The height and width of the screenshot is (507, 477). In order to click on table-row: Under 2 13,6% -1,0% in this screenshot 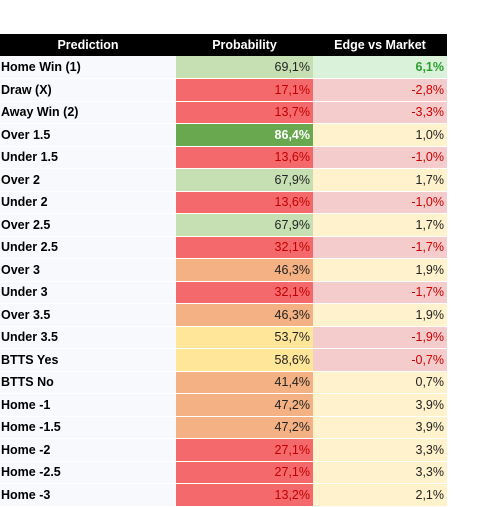, I will do `click(223, 202)`.